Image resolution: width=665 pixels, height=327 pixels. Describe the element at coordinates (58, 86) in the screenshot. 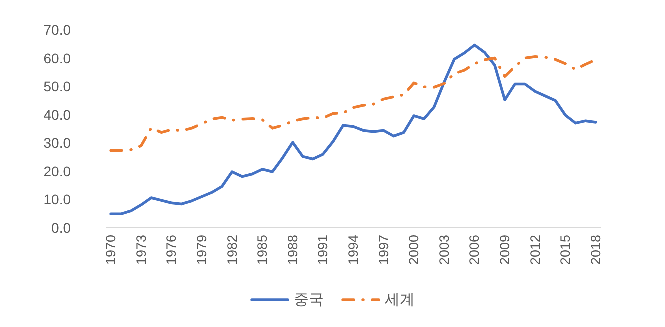

I see `y-tick-label: 50.0` at that location.